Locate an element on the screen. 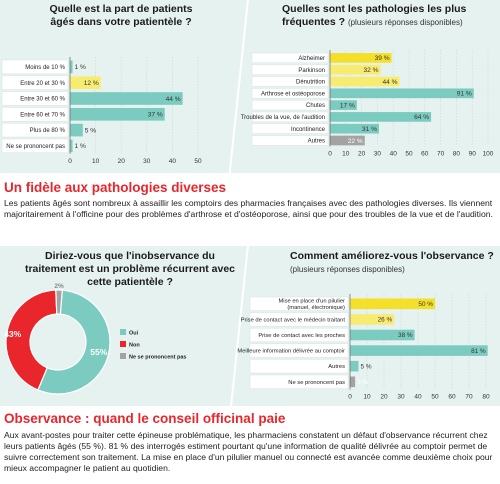  age-share-tick-label: 10 is located at coordinates (96, 161).